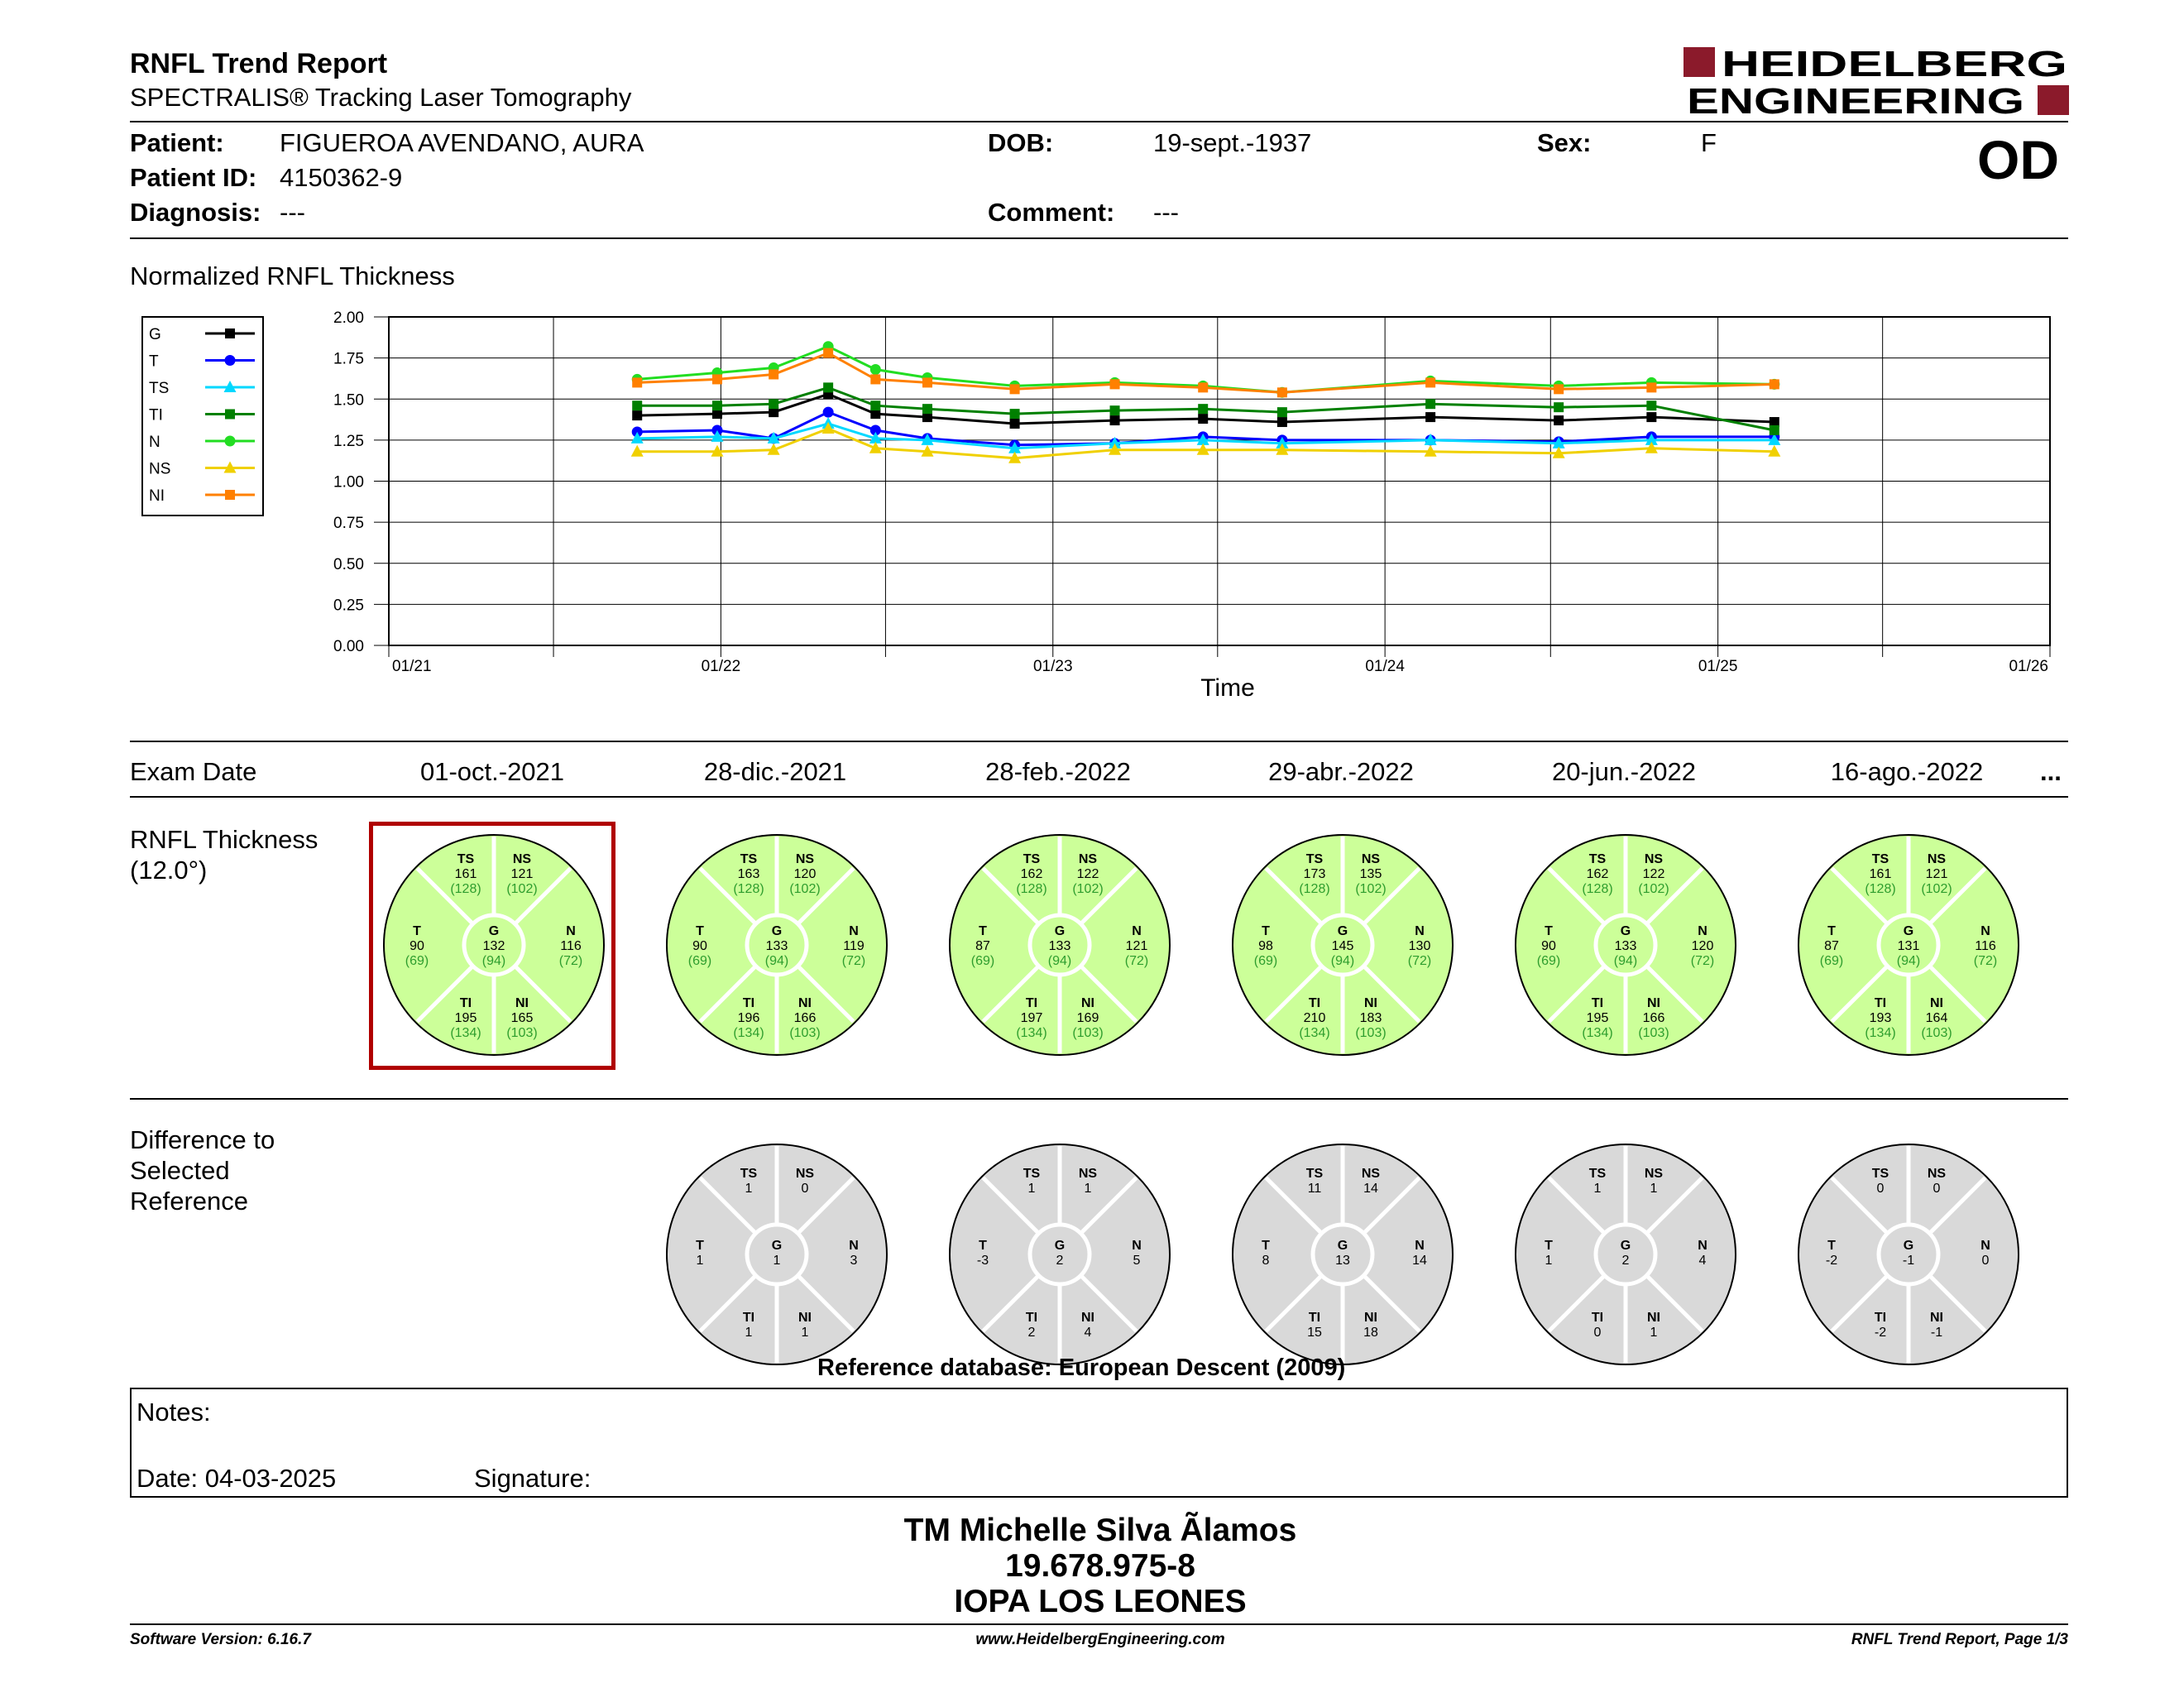 This screenshot has height=1688, width=2184. Describe the element at coordinates (1060, 1261) in the screenshot. I see `sector-value-g: 2` at that location.